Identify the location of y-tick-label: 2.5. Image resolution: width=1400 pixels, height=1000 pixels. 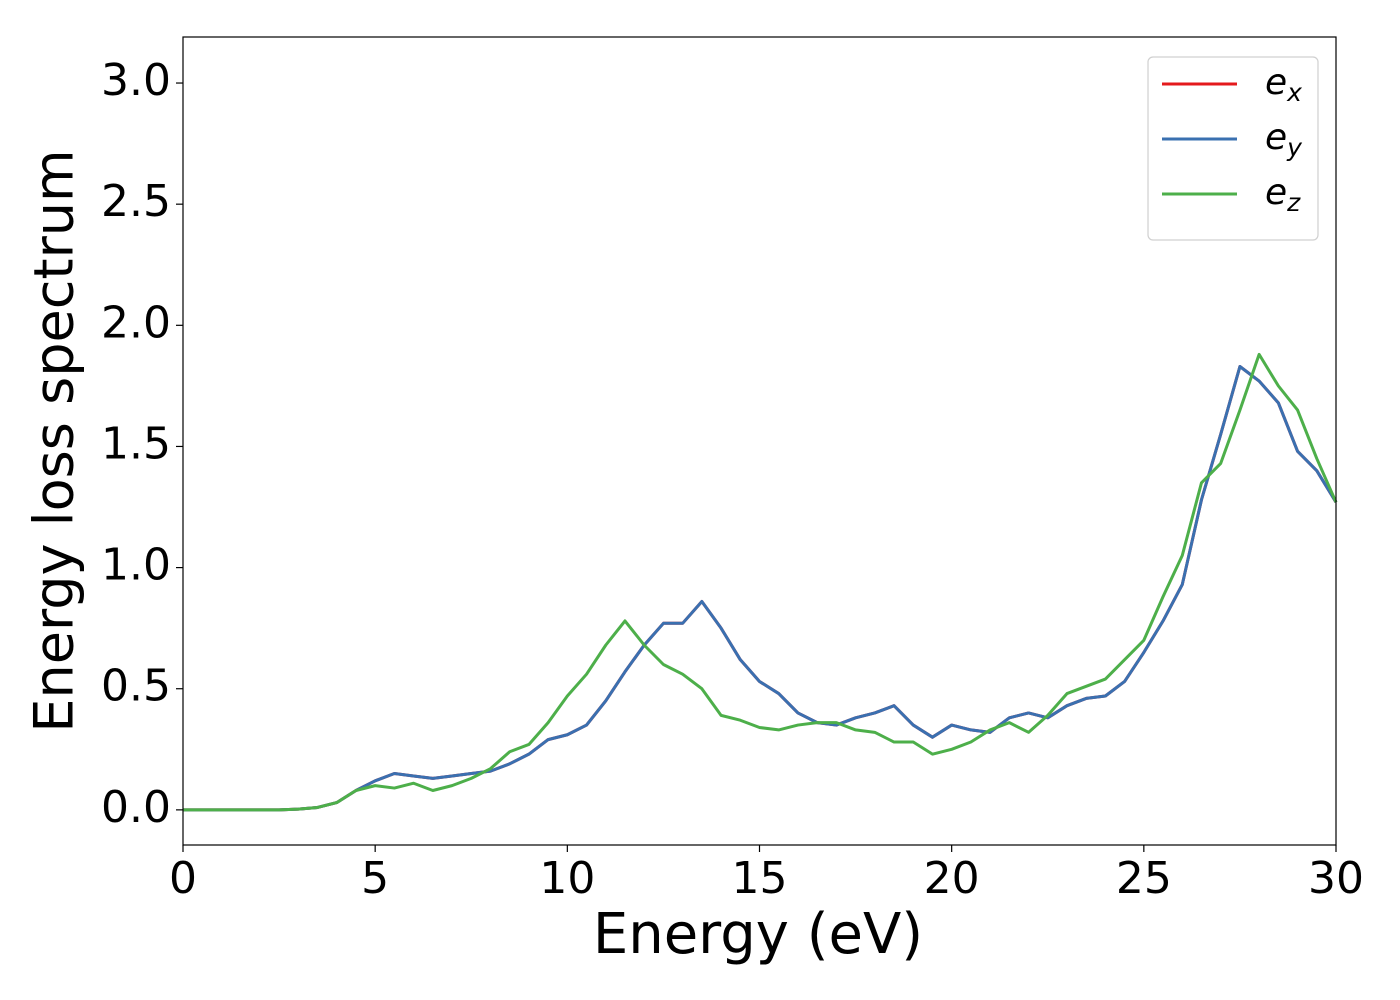
(136, 201).